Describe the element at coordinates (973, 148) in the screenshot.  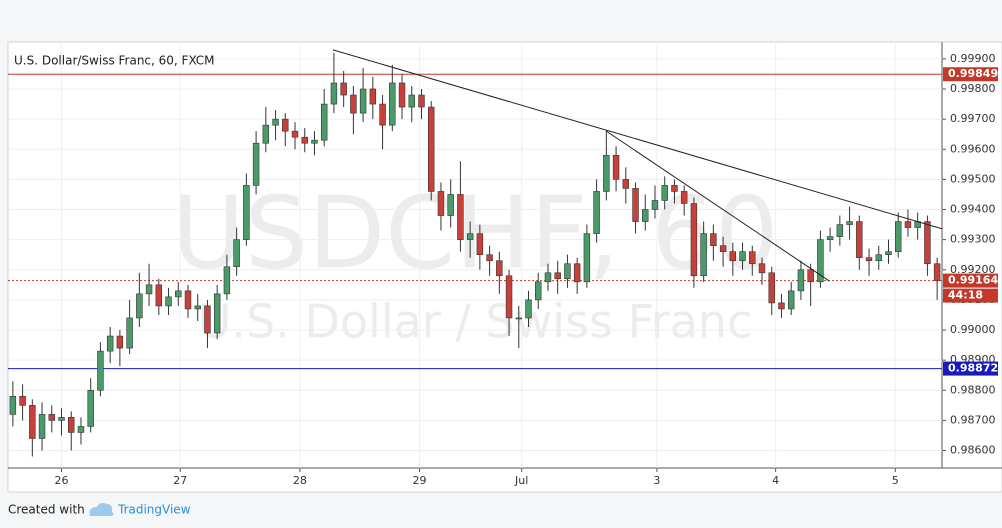
I see `y-tick-label: 0.99600` at that location.